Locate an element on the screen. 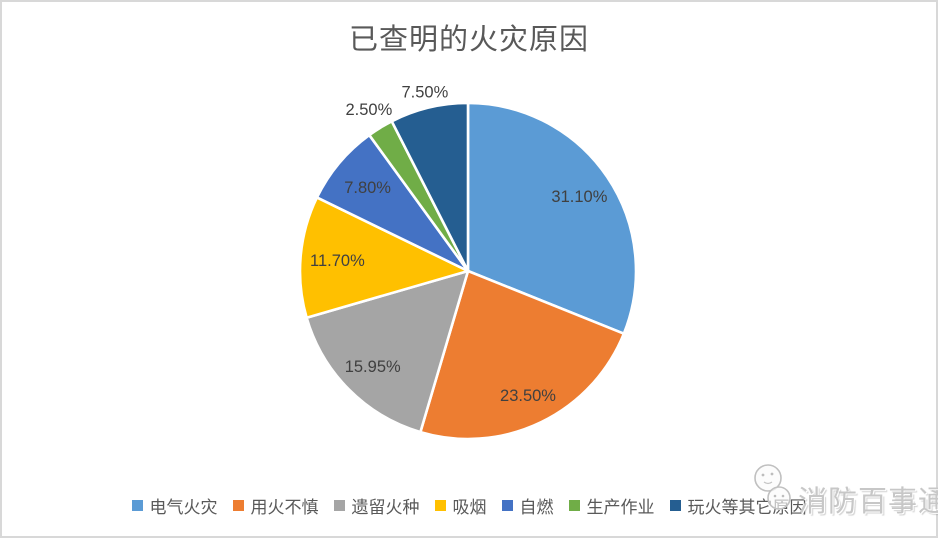 This screenshot has width=938, height=538. legend-item-自燃: 自燃 is located at coordinates (527, 505).